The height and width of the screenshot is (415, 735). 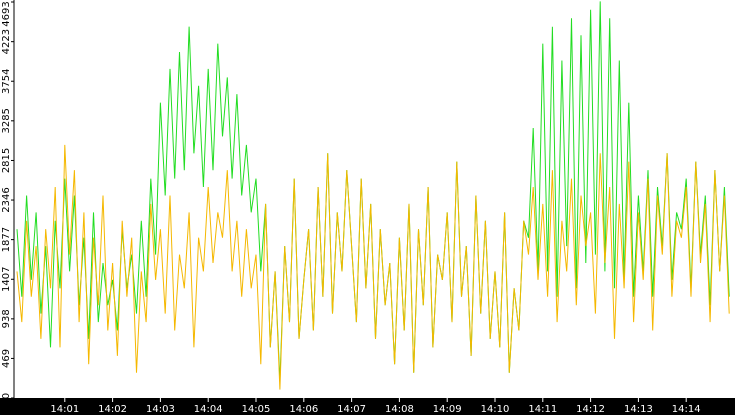 I want to click on y-tick-label: 2346, so click(x=6, y=199).